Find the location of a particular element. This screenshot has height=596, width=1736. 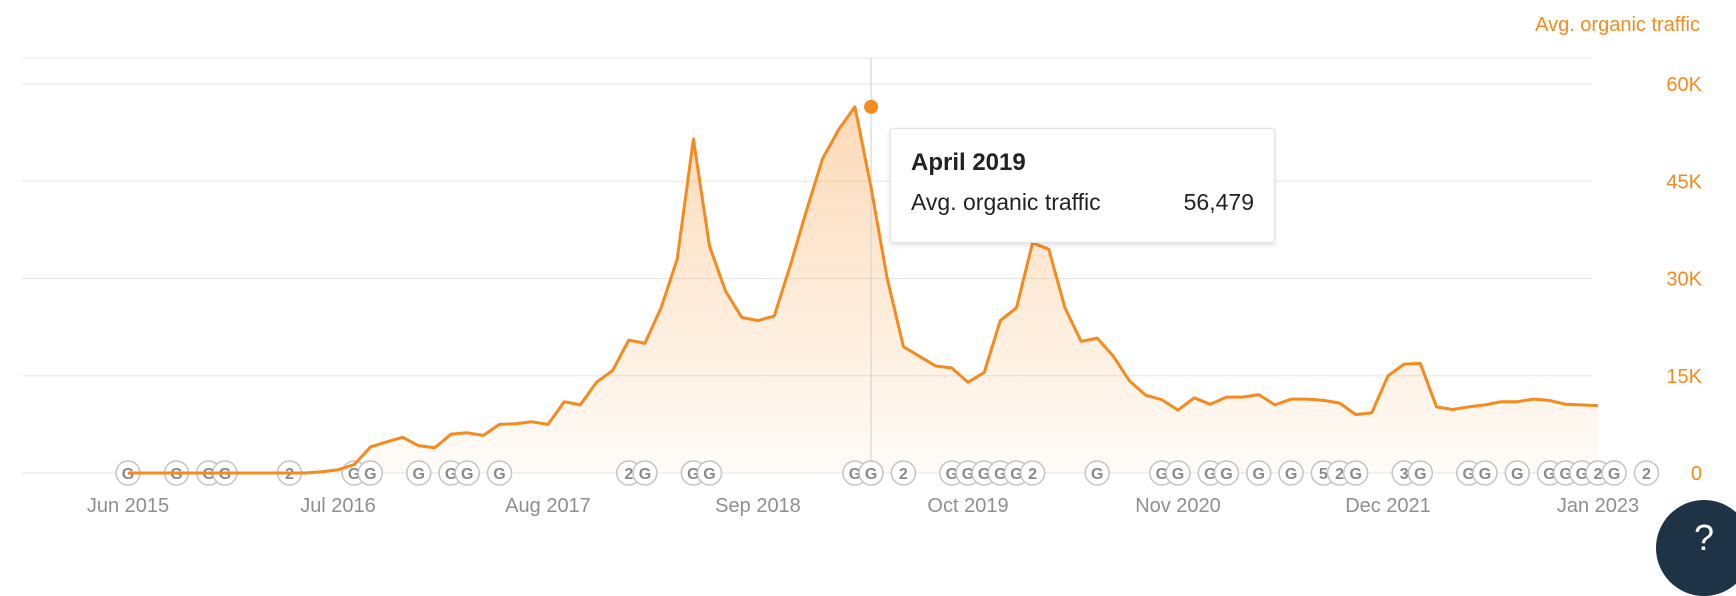

x-tick-label: Dec 2021 is located at coordinates (1388, 506).